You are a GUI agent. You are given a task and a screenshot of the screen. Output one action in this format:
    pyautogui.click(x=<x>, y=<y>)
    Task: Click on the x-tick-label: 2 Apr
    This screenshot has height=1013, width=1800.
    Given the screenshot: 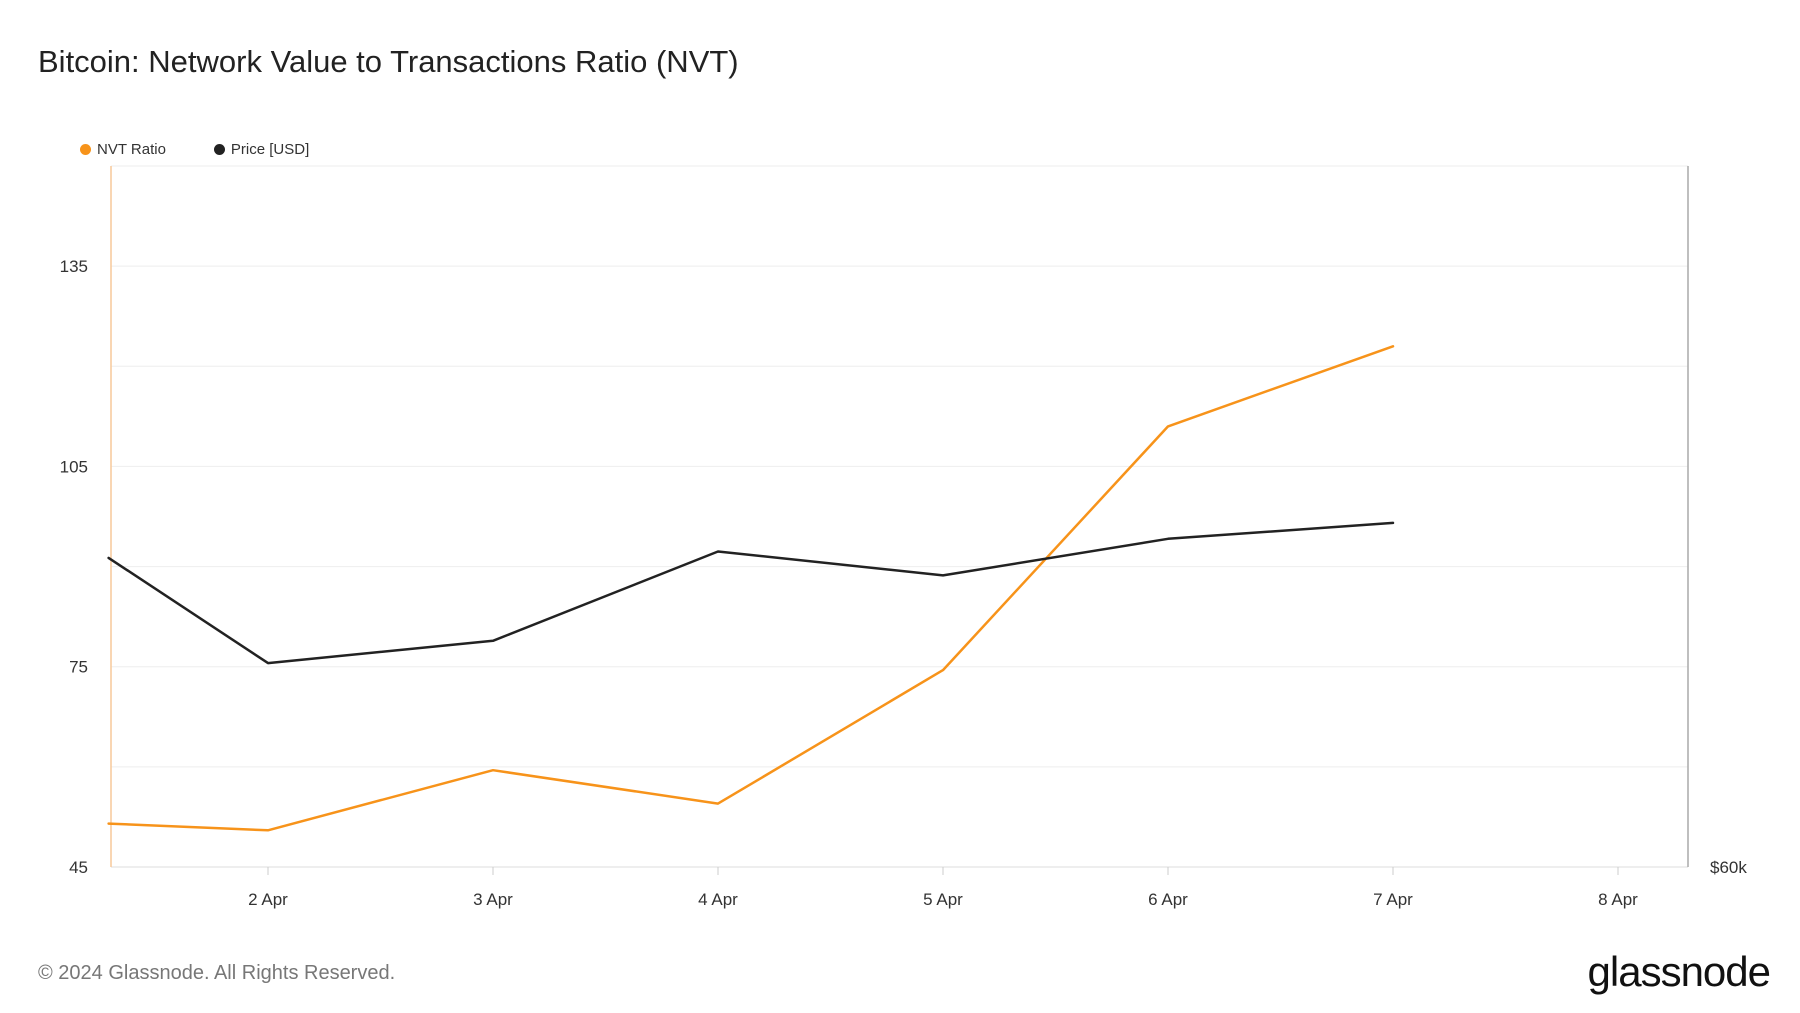 What is the action you would take?
    pyautogui.click(x=268, y=899)
    